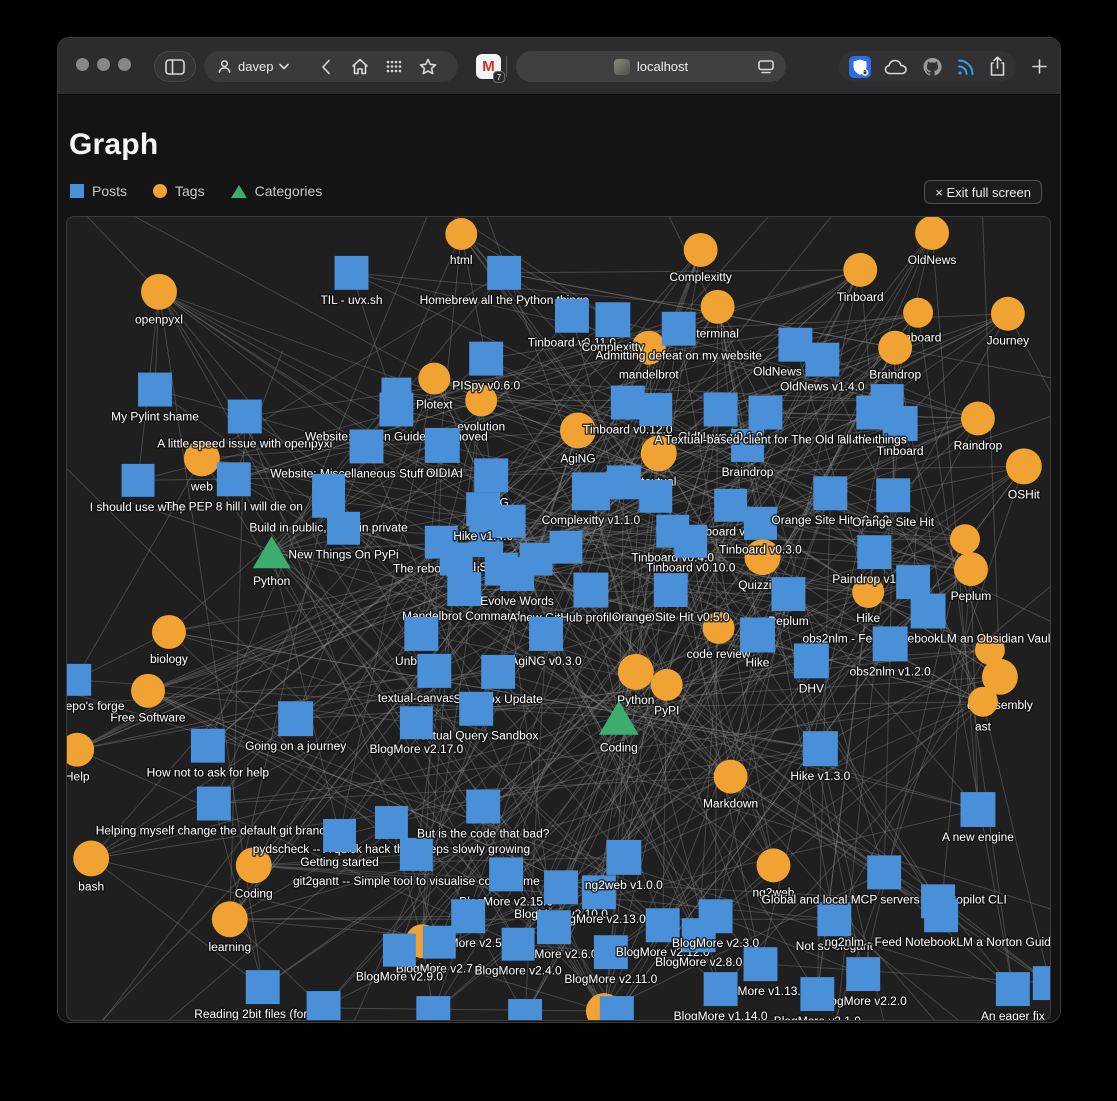 The height and width of the screenshot is (1101, 1117). What do you see at coordinates (253, 66) in the screenshot?
I see `profile-menu: davep` at bounding box center [253, 66].